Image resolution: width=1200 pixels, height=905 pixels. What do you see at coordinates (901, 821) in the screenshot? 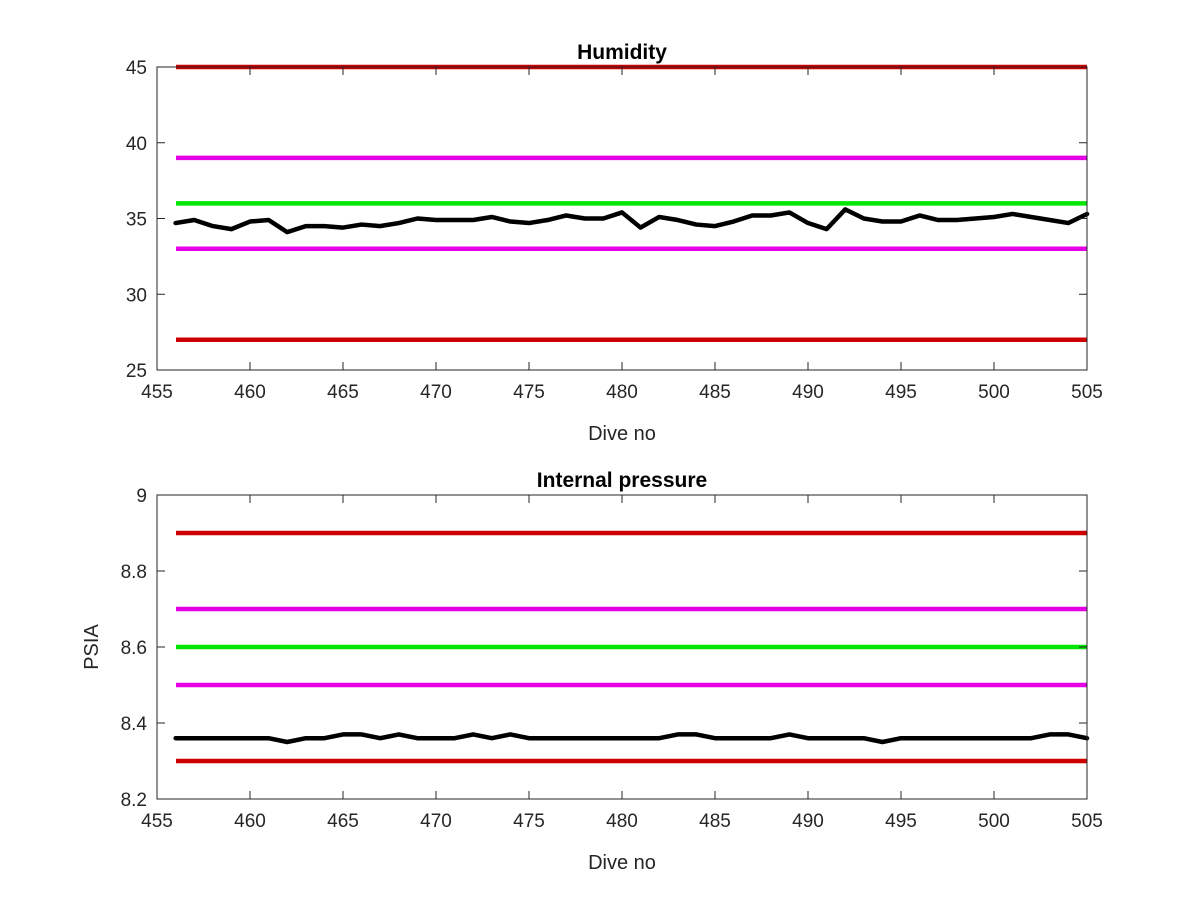
I see `chart-2-x-tick-label-9: 495` at bounding box center [901, 821].